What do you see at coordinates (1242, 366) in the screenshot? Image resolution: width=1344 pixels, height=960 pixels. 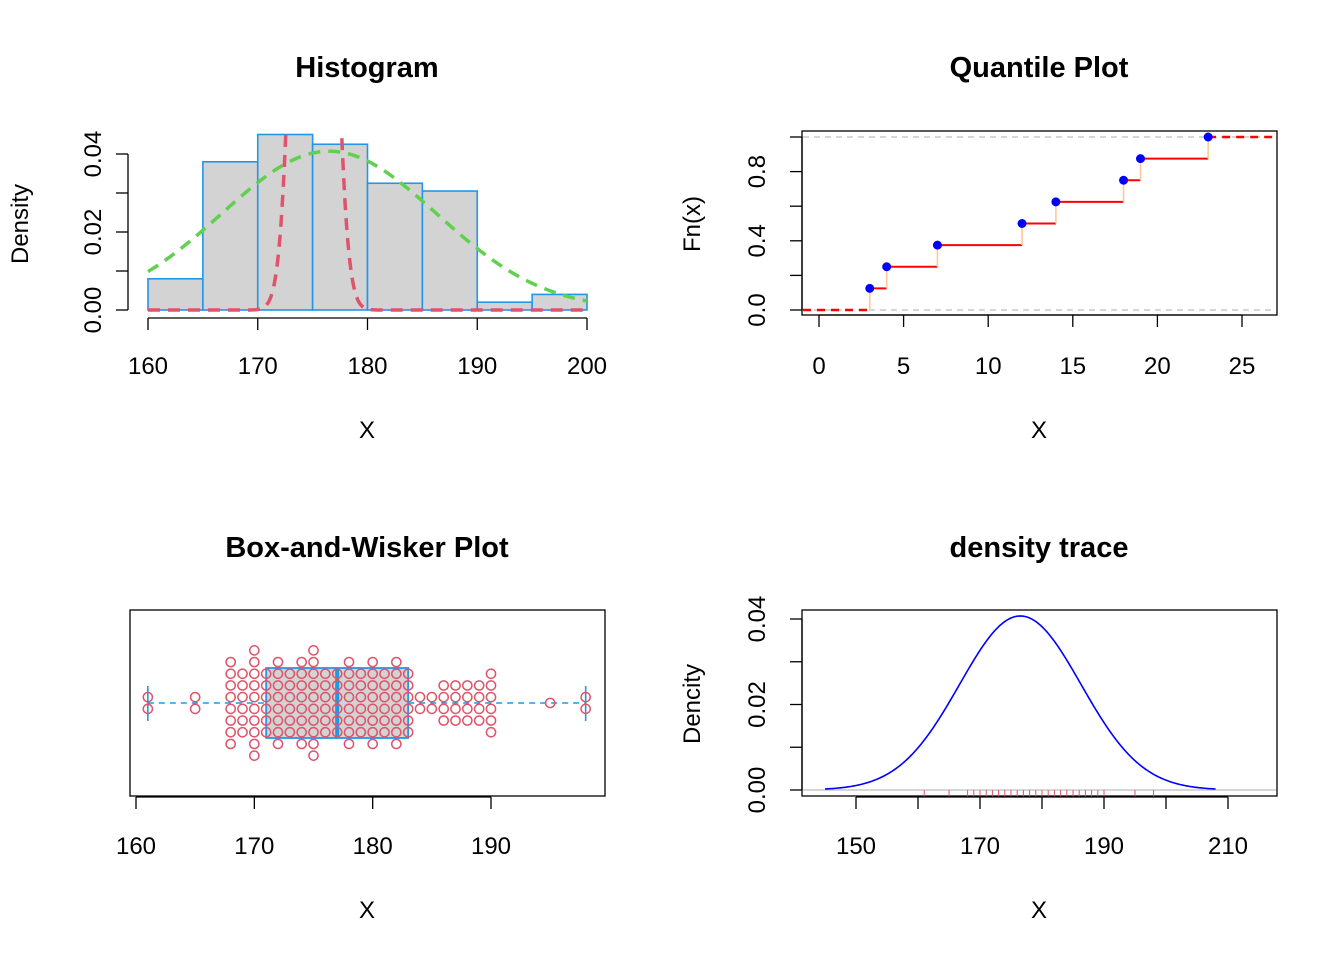 I see `quantile-x-tick-label: 25` at bounding box center [1242, 366].